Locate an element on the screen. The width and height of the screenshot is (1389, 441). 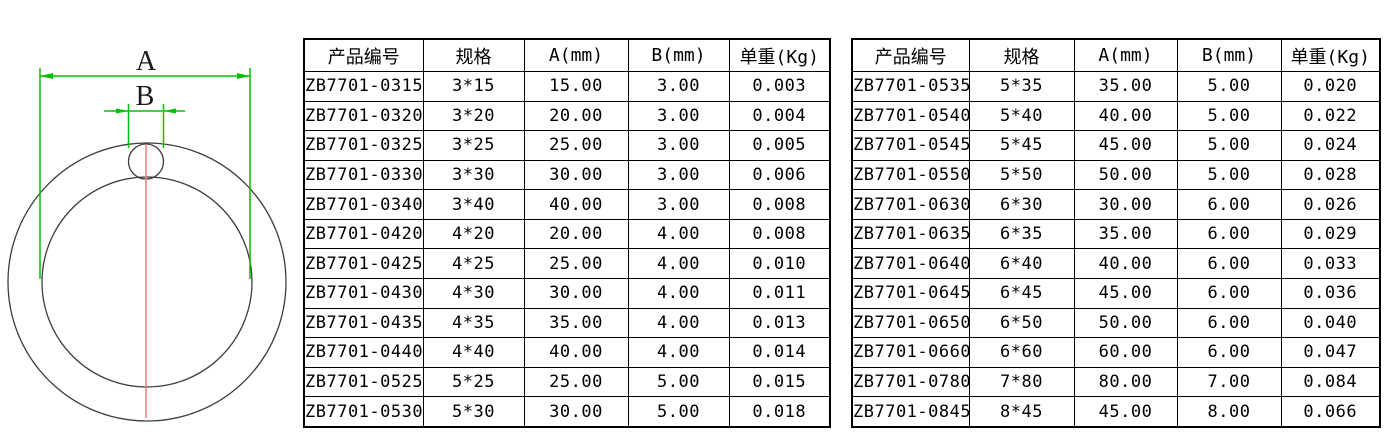
table-cell: 0.028 is located at coordinates (1330, 175).